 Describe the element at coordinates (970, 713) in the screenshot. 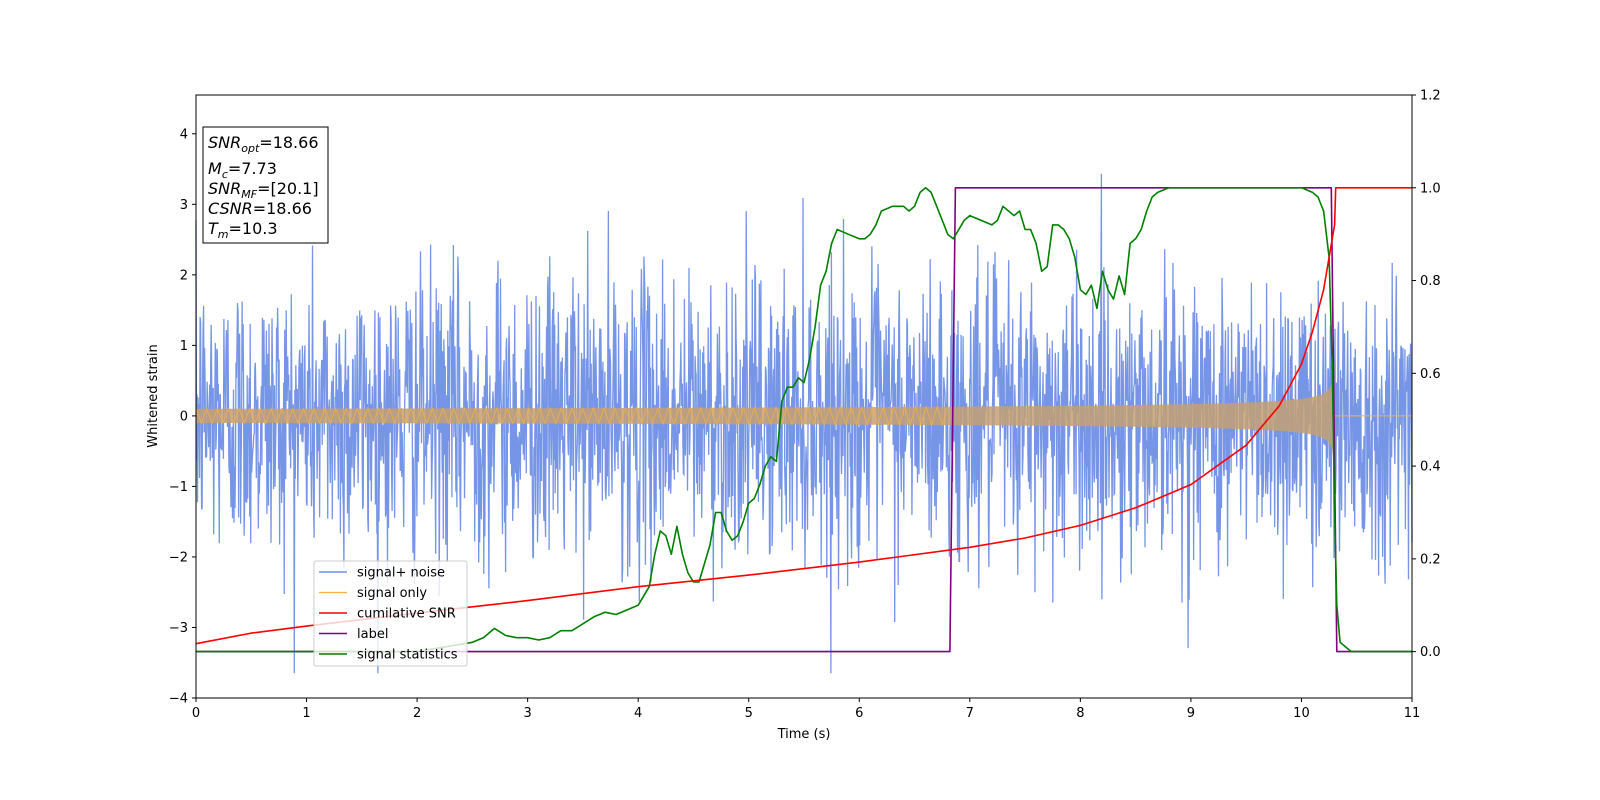

I see `x-tick-label: 7` at that location.